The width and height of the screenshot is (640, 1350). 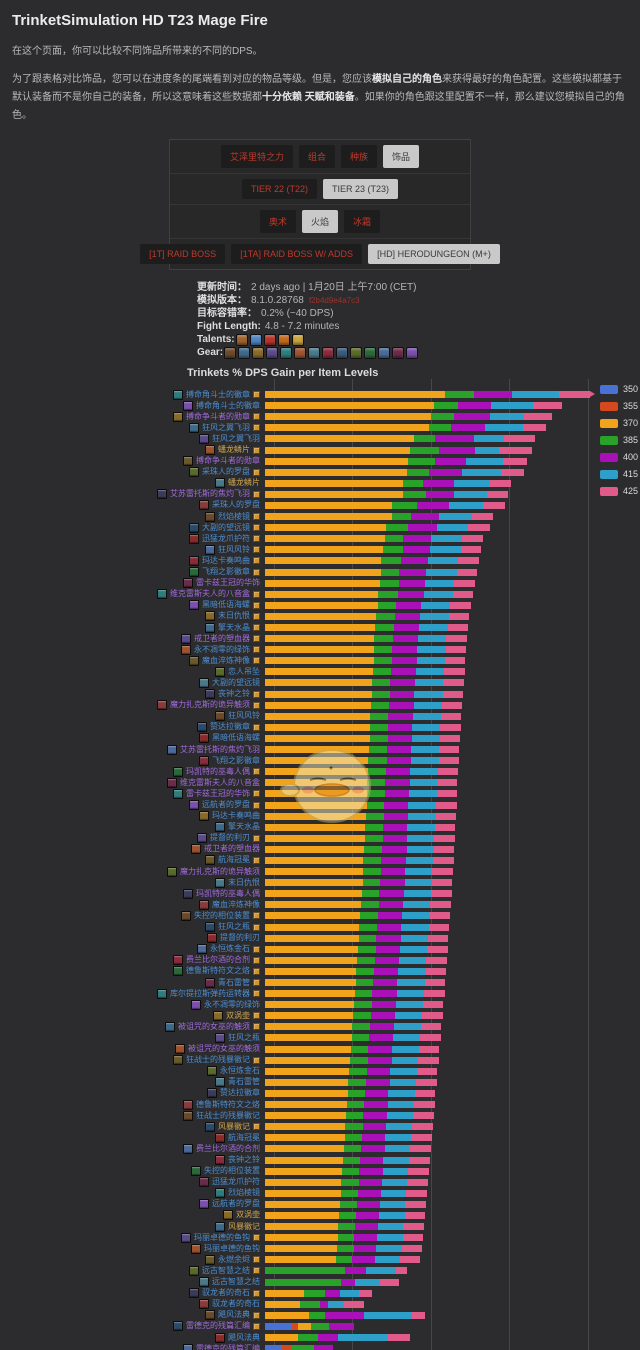 What do you see at coordinates (619, 406) in the screenshot?
I see `legend-item: 355` at bounding box center [619, 406].